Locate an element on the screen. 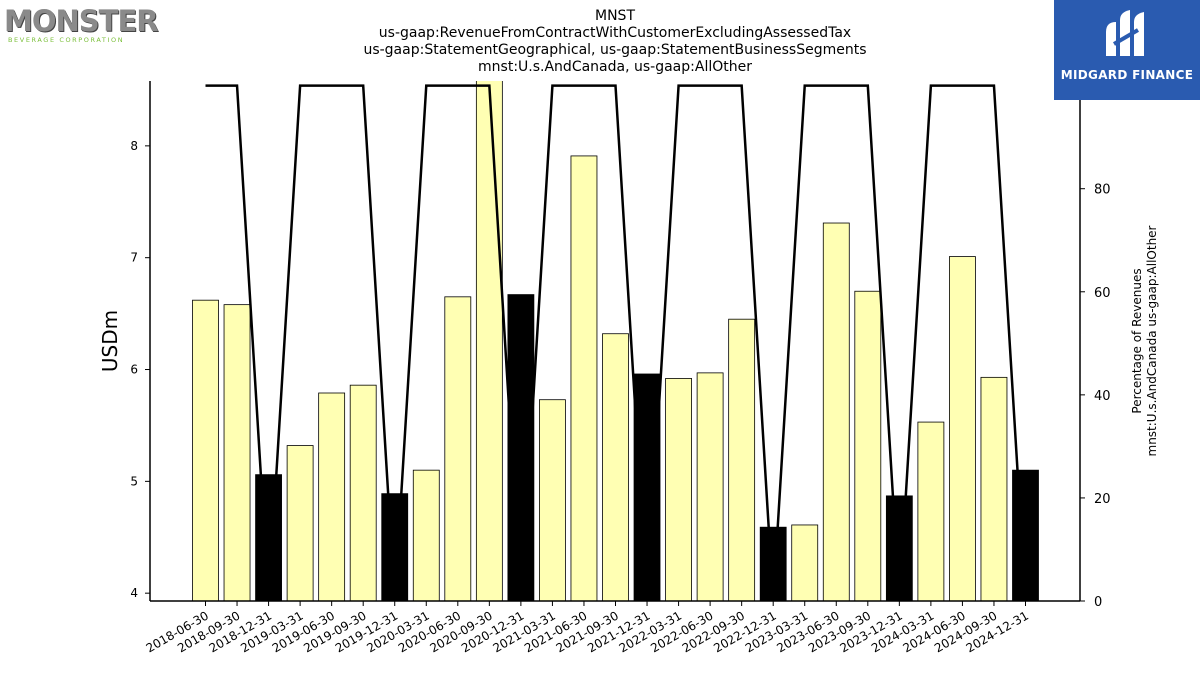 The height and width of the screenshot is (675, 1200). monster-logo: MONSTER BEVERAGE CORPORATION is located at coordinates (84, 25).